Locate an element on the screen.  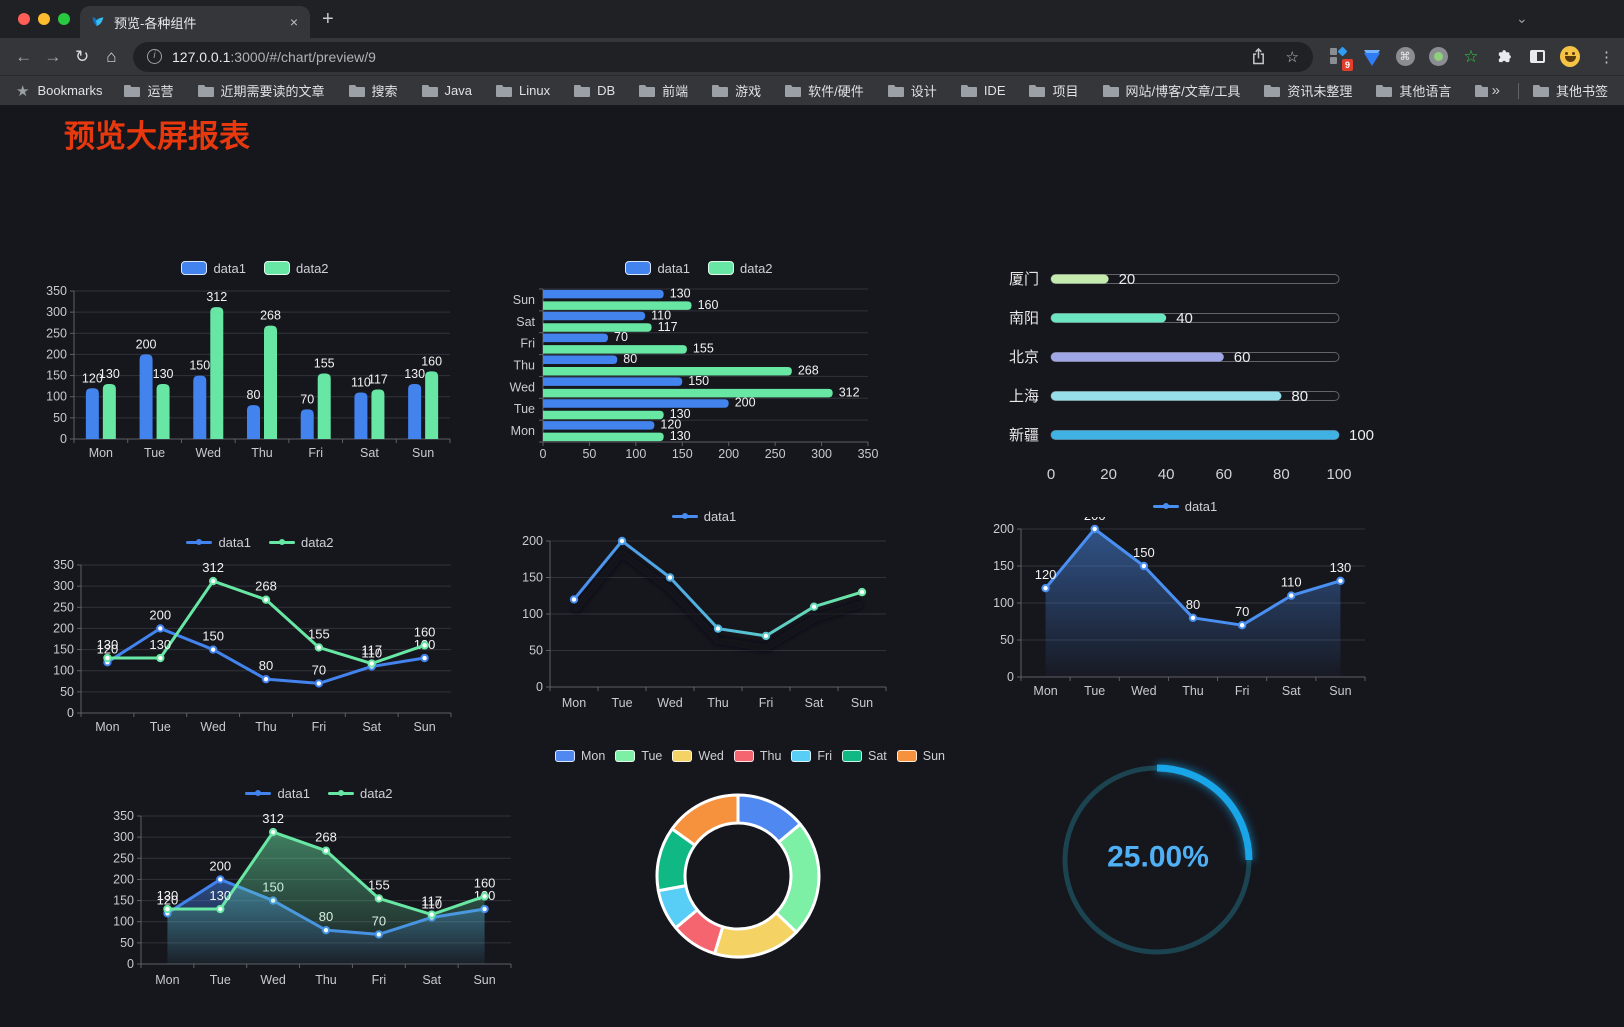
reload-button: ↻ is located at coordinates (82, 56).